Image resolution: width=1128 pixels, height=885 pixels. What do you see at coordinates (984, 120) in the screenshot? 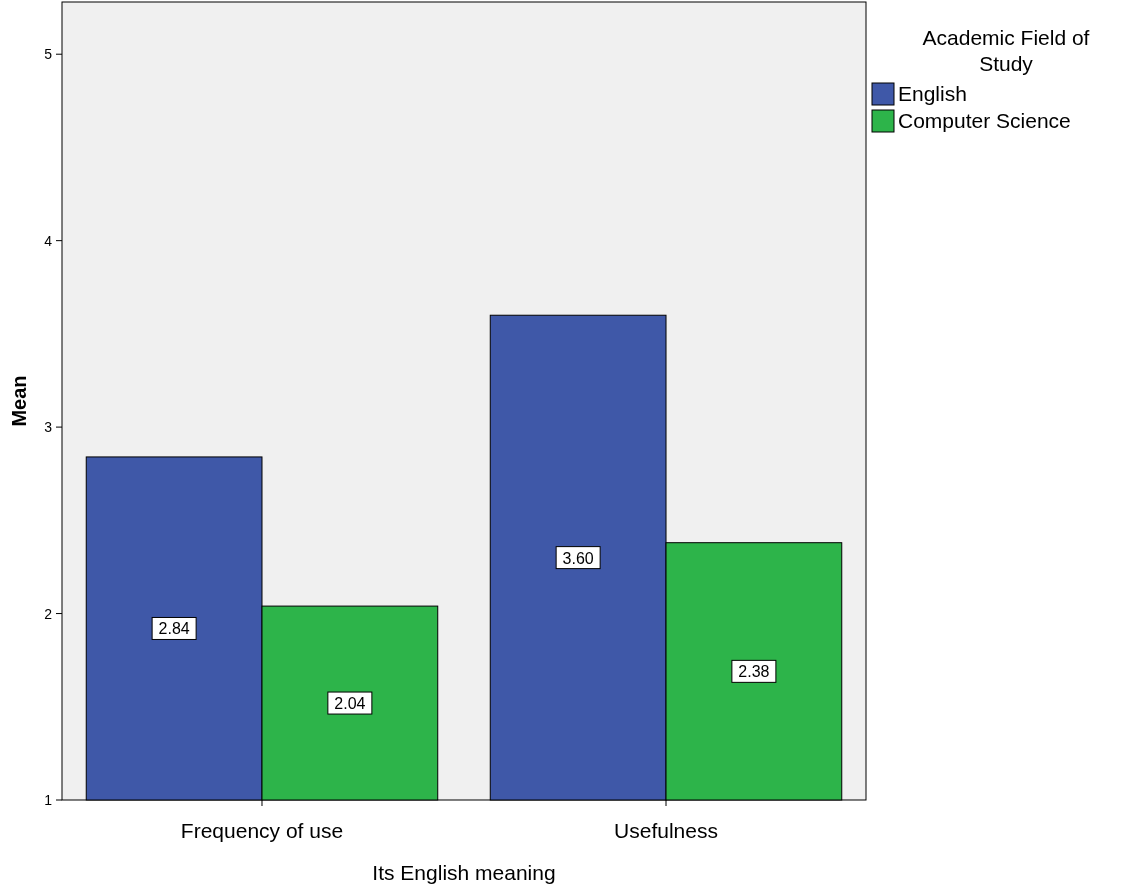
I see `legend-label: Computer Science` at bounding box center [984, 120].